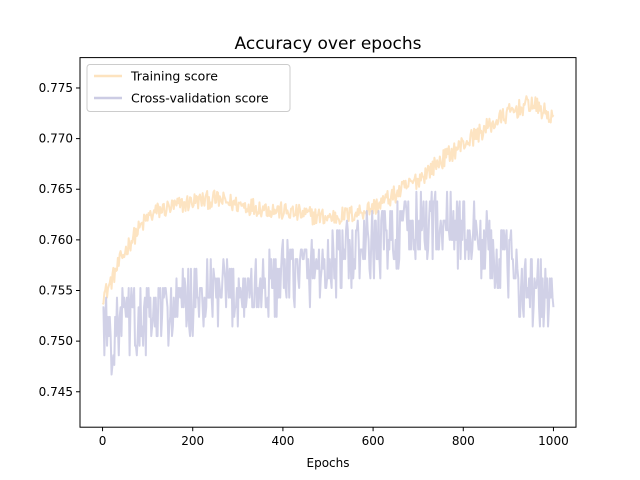  Describe the element at coordinates (56, 139) in the screenshot. I see `y-tick-label: 0.770` at that location.